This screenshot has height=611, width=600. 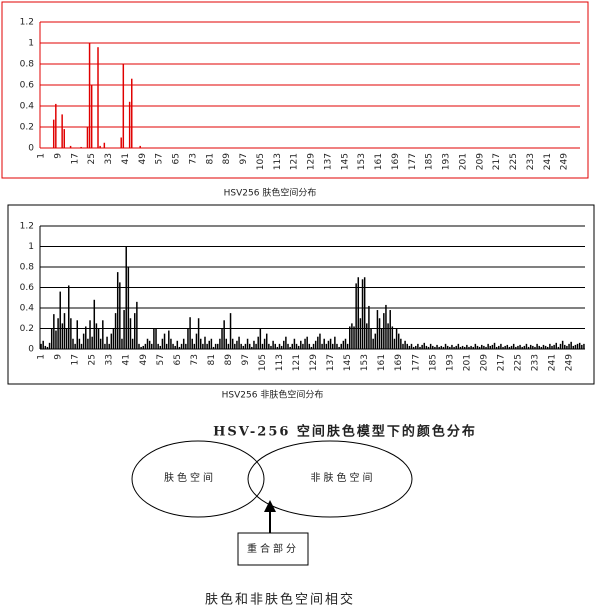 What do you see at coordinates (126, 158) in the screenshot?
I see `x-tick-label: 41` at bounding box center [126, 158].